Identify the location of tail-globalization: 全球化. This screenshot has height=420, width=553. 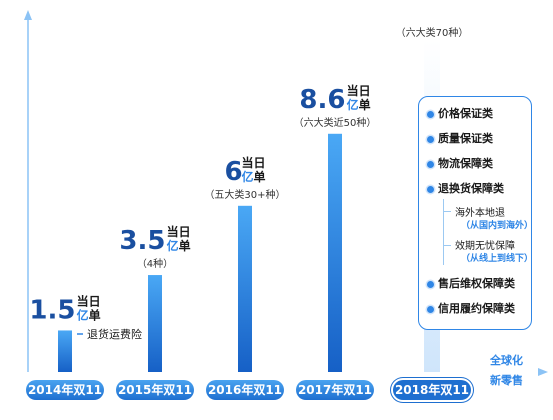
(506, 360).